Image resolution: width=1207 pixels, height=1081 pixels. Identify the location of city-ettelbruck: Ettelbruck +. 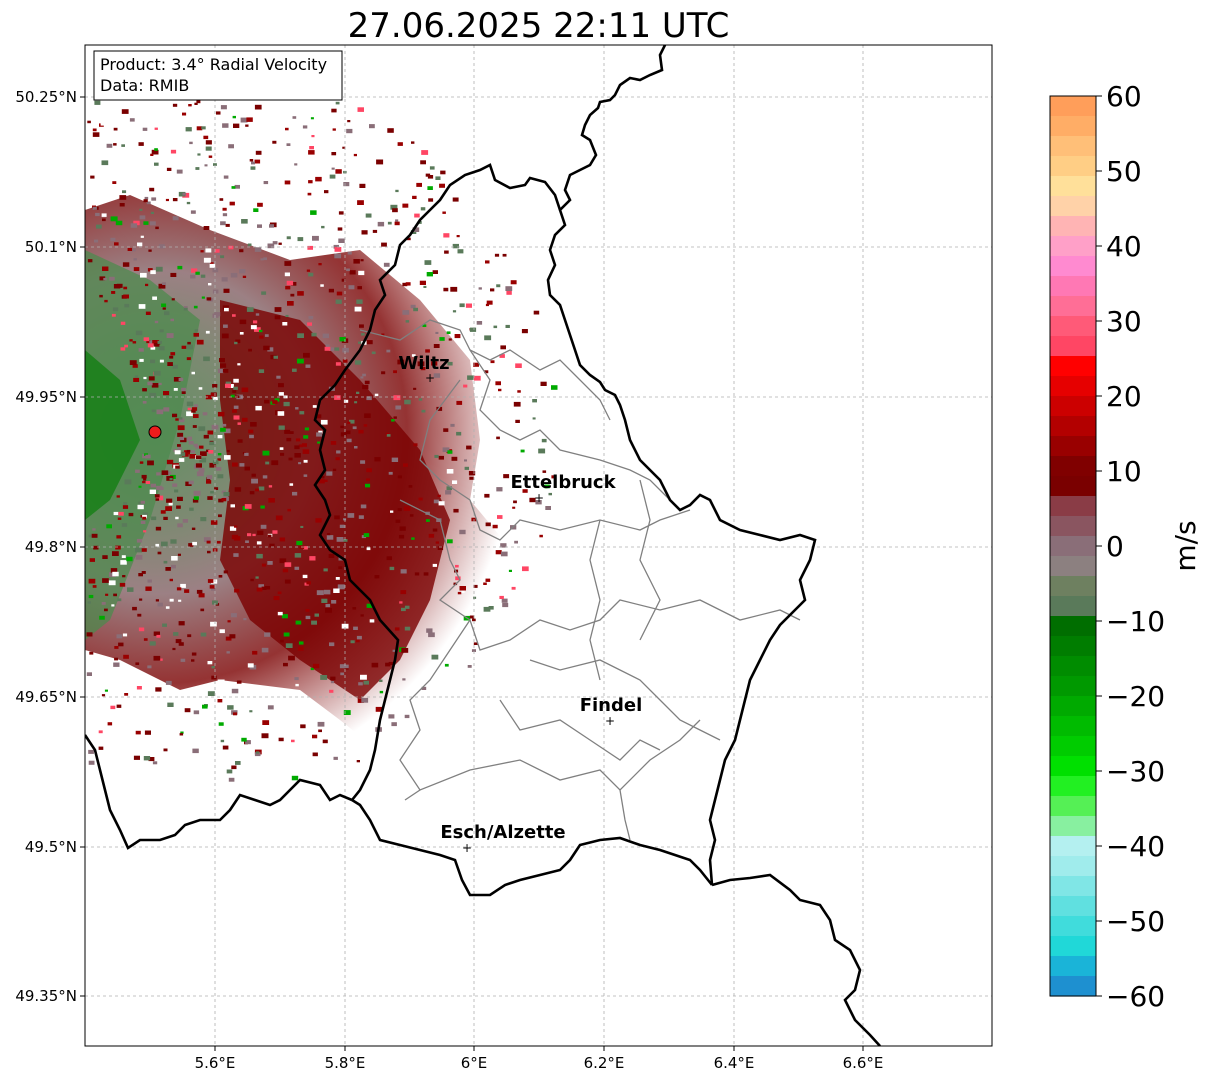
(563, 488).